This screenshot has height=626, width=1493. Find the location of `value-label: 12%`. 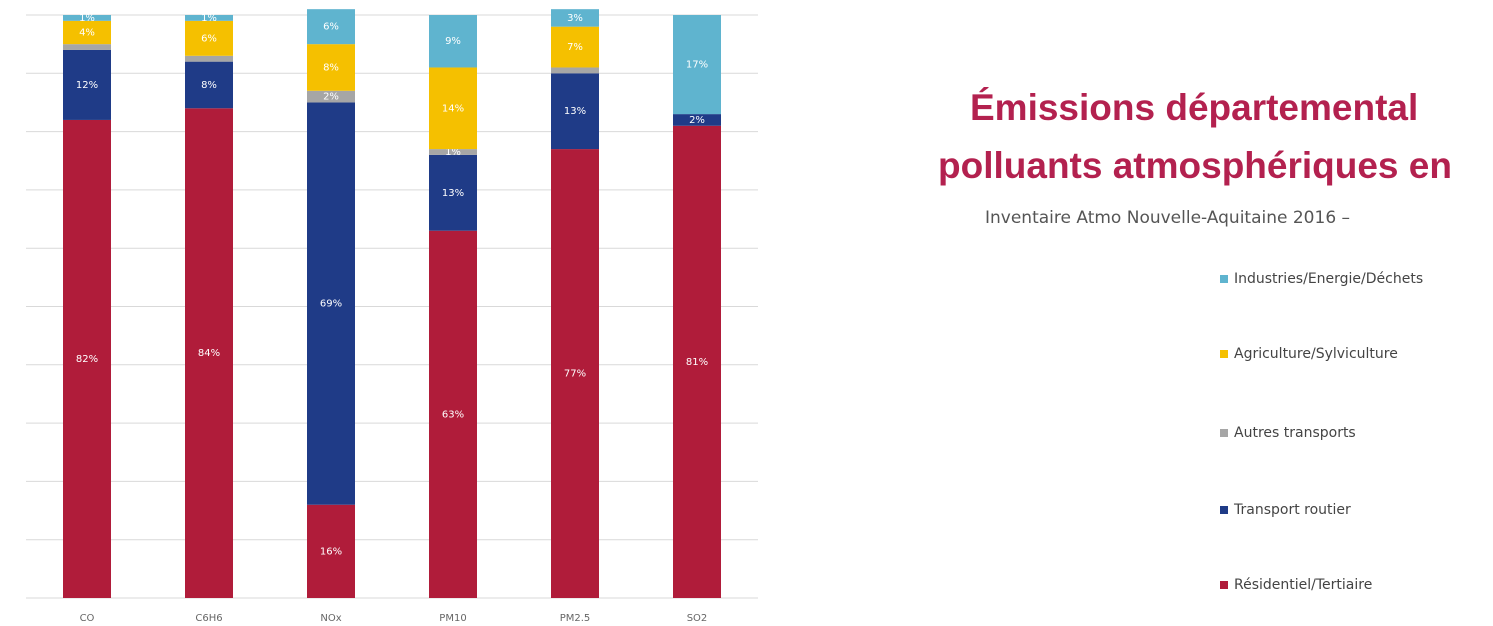

value-label: 12% is located at coordinates (87, 85).